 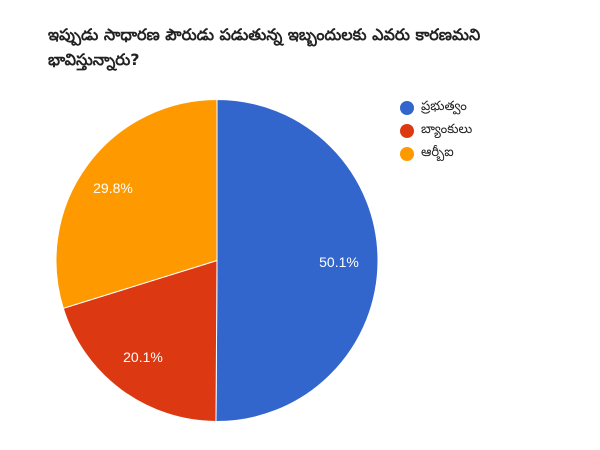 I want to click on slice-label-rbi: 29.8%, so click(x=113, y=188).